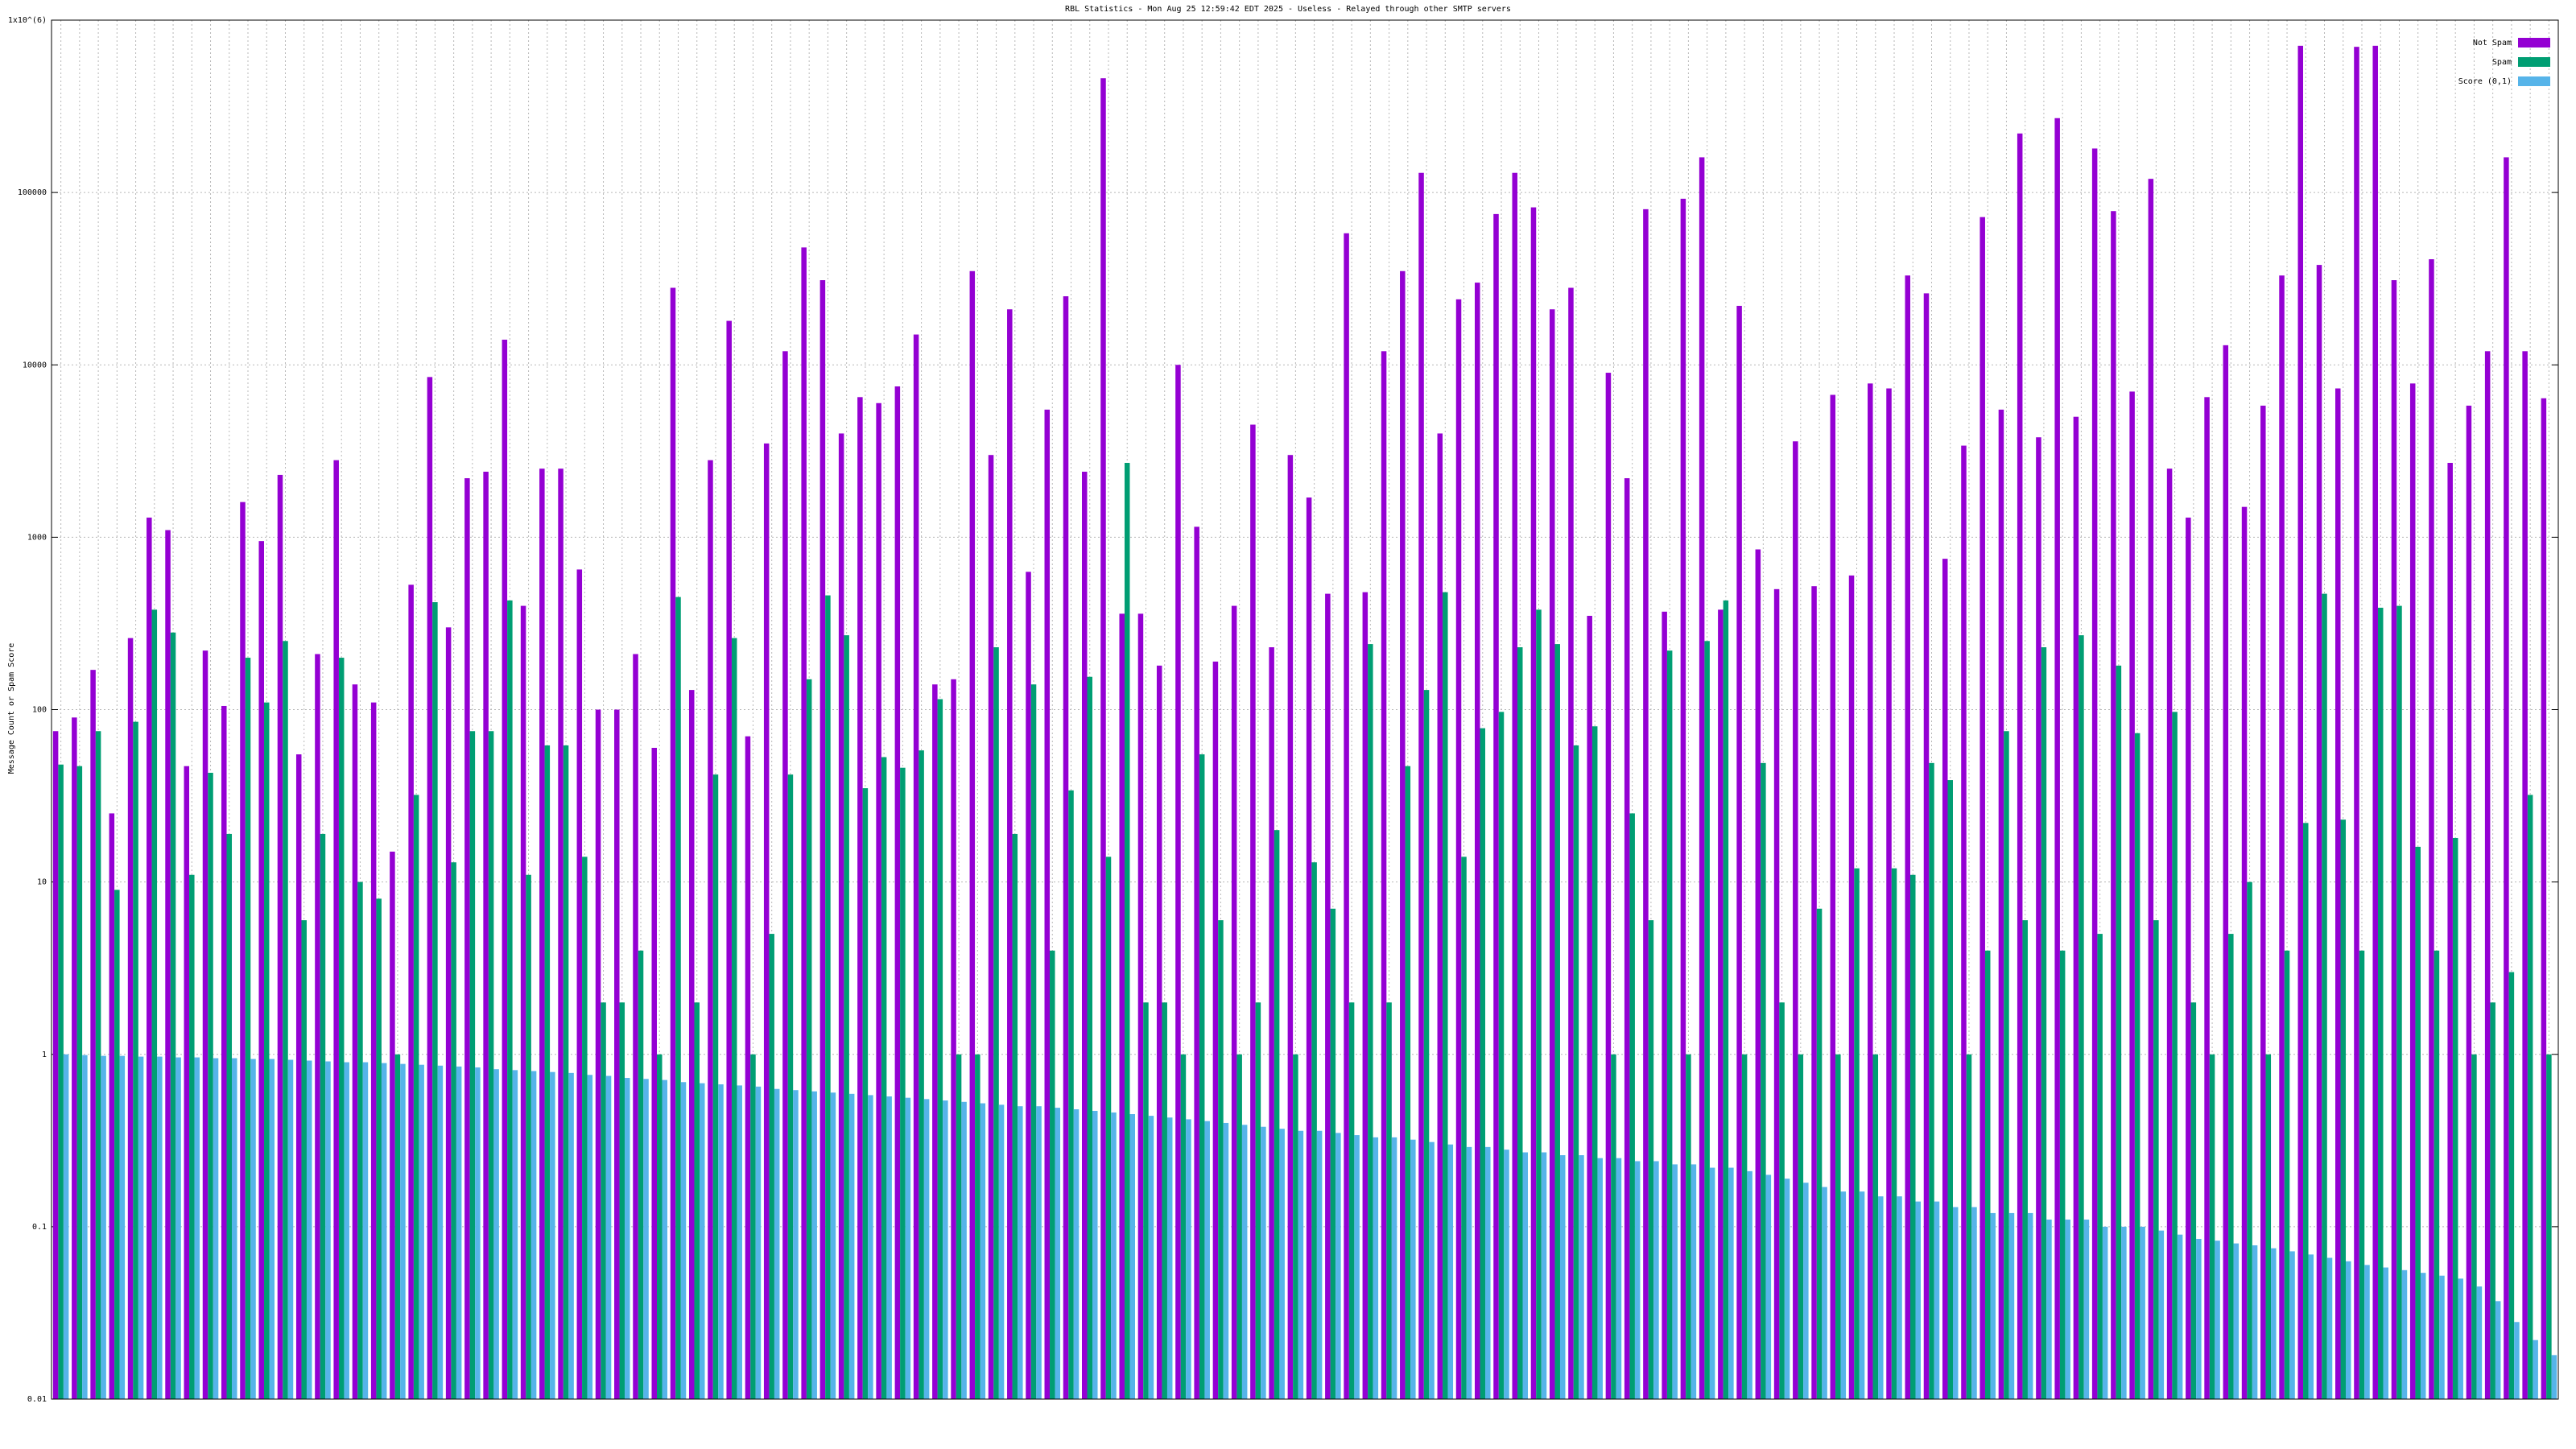  I want to click on y-axis-label: Message Count or Spam Score, so click(11, 708).